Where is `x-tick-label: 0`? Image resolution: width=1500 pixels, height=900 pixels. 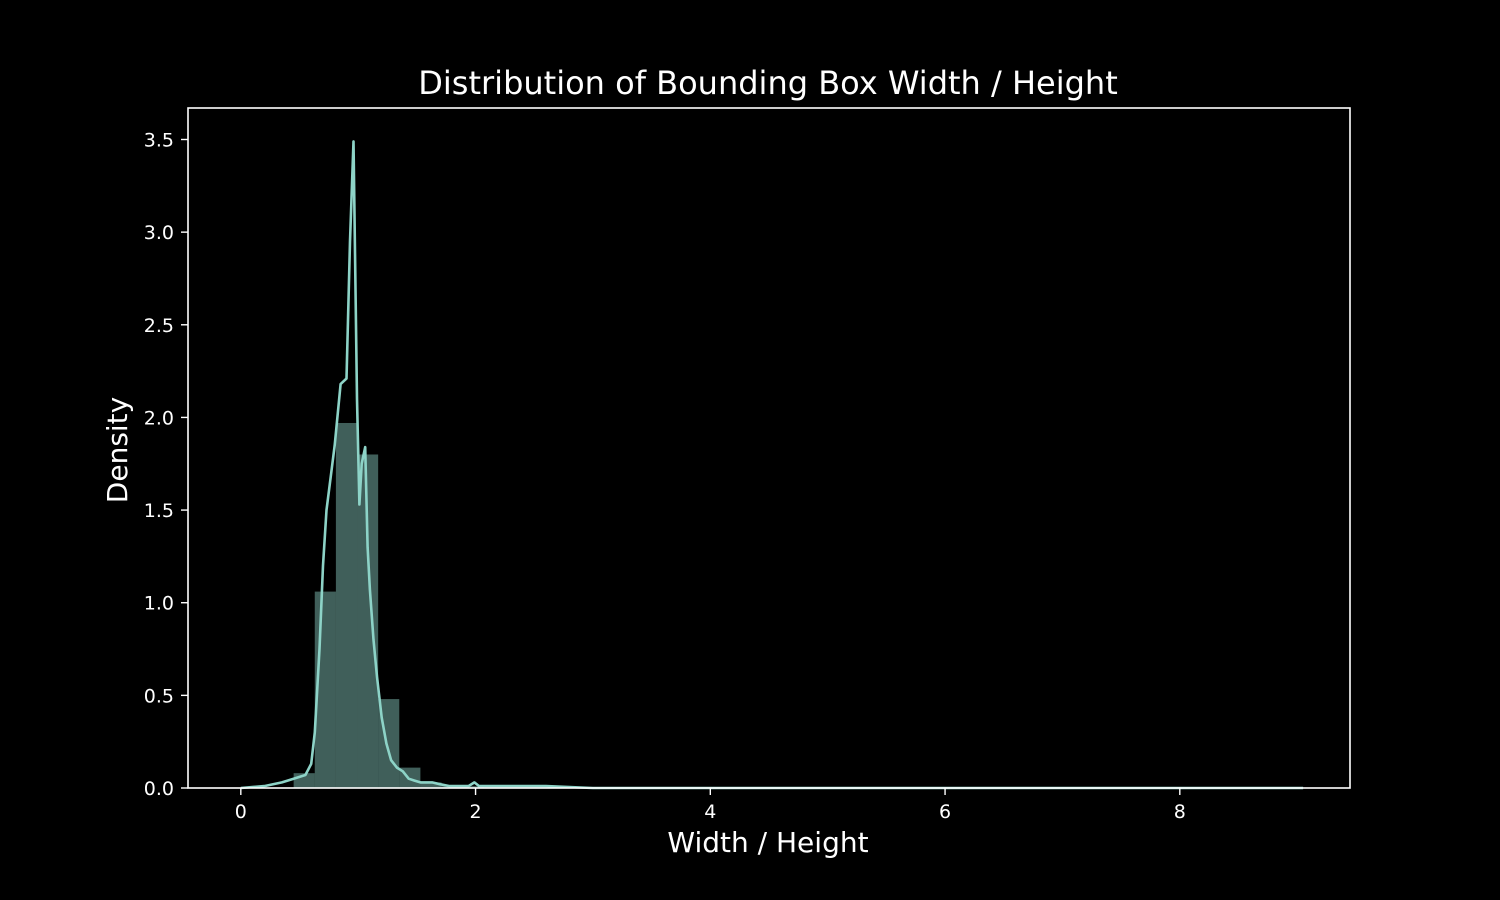 x-tick-label: 0 is located at coordinates (241, 812).